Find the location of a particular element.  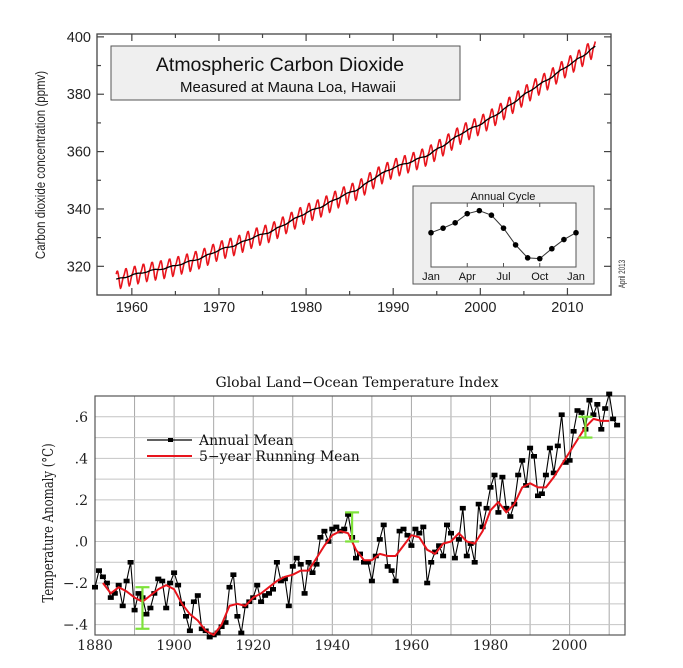

temp-y-tick-label: .4 is located at coordinates (81, 459).